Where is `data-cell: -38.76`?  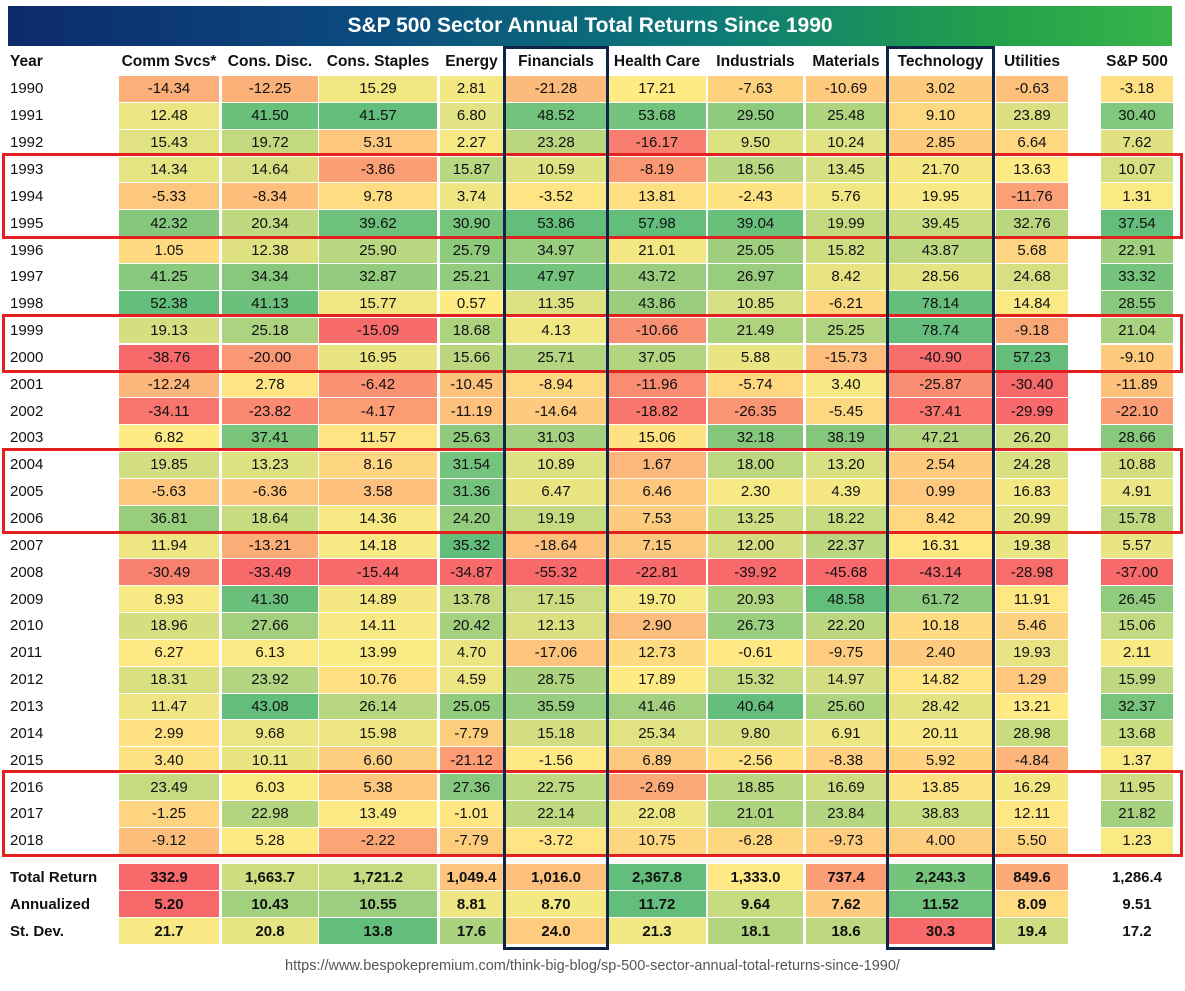 data-cell: -38.76 is located at coordinates (169, 357).